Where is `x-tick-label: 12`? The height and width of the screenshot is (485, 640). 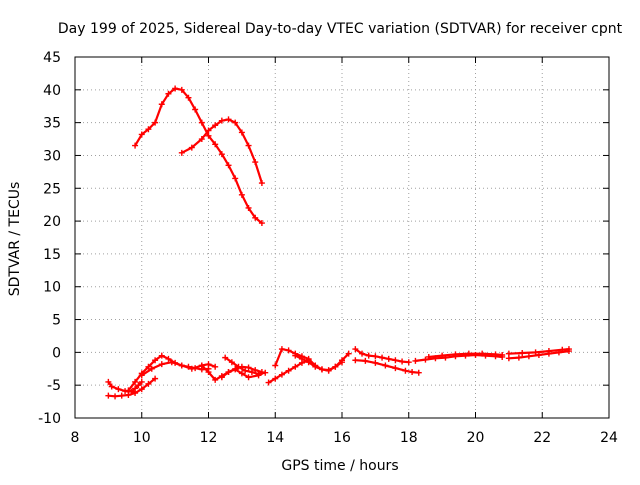
x-tick-label: 12 is located at coordinates (209, 438).